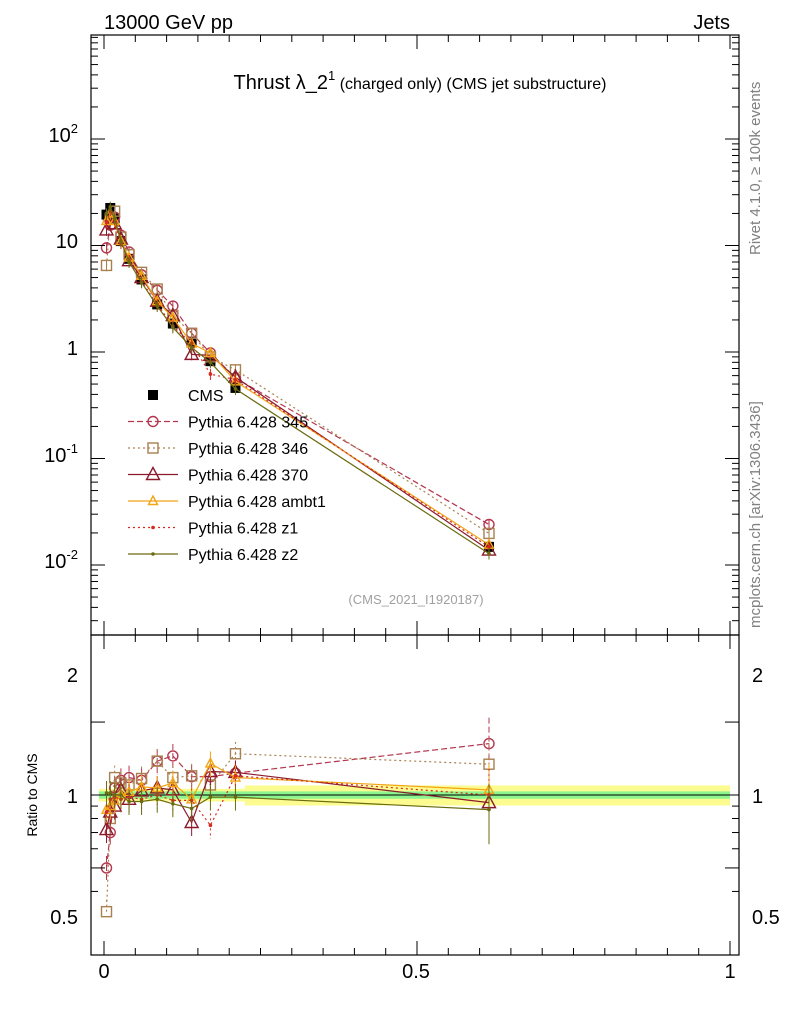  I want to click on legend-label: Pythia 6.428 346, so click(248, 449).